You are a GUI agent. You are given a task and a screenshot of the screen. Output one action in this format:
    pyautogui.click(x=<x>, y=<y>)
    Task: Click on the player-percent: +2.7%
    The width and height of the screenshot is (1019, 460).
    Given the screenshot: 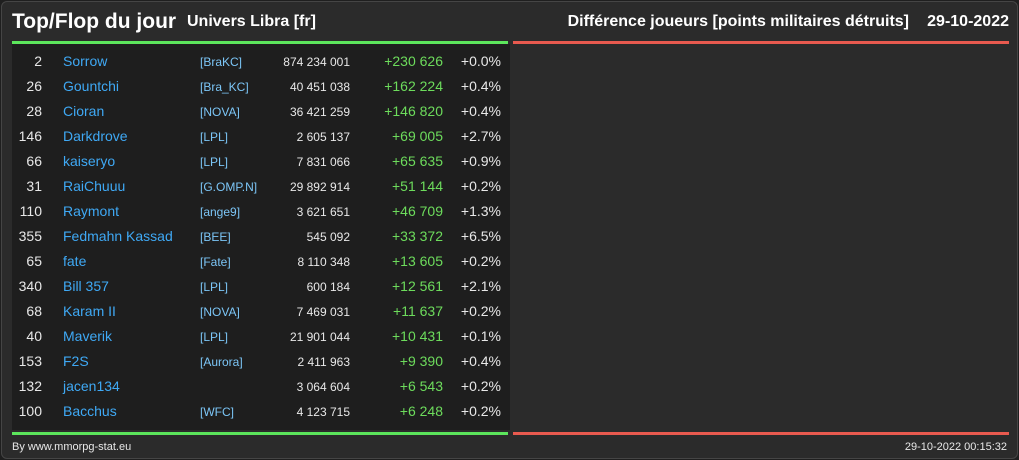 What is the action you would take?
    pyautogui.click(x=480, y=136)
    